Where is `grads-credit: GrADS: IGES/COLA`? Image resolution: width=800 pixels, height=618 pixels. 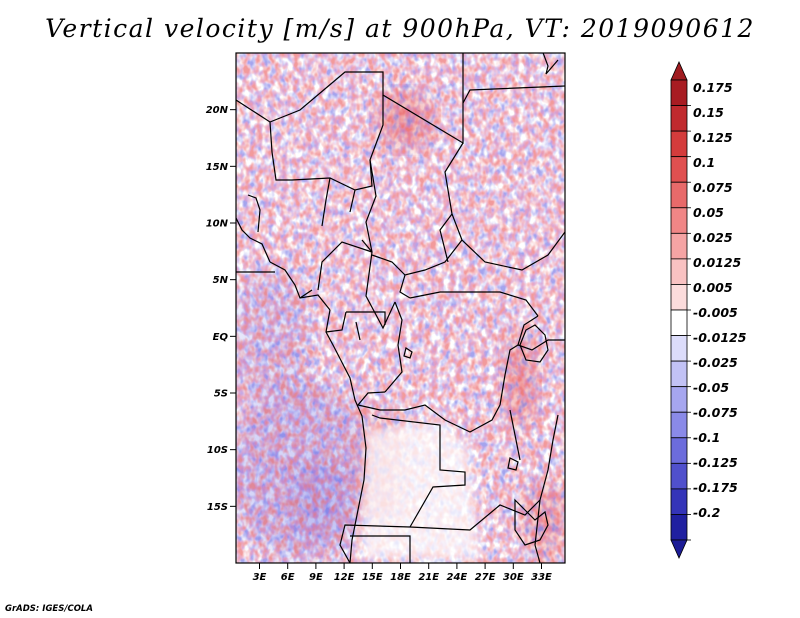
grads-credit: GrADS: IGES/COLA is located at coordinates (49, 609).